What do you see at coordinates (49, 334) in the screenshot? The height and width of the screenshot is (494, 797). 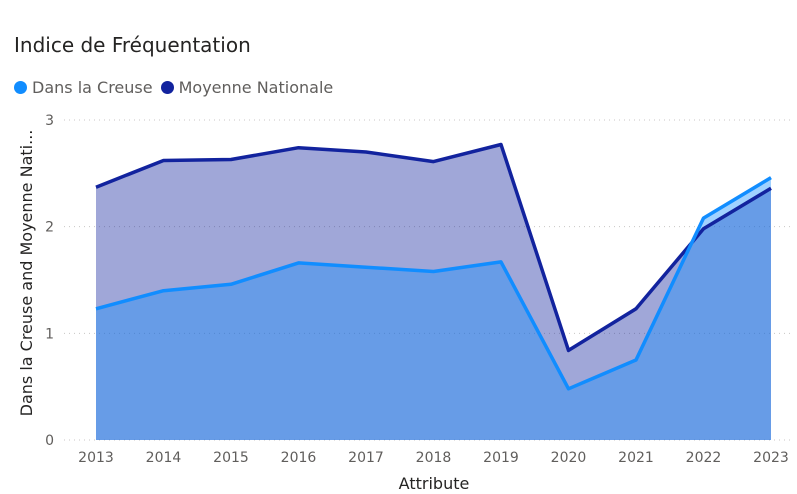 I see `y-tick-label: 1` at bounding box center [49, 334].